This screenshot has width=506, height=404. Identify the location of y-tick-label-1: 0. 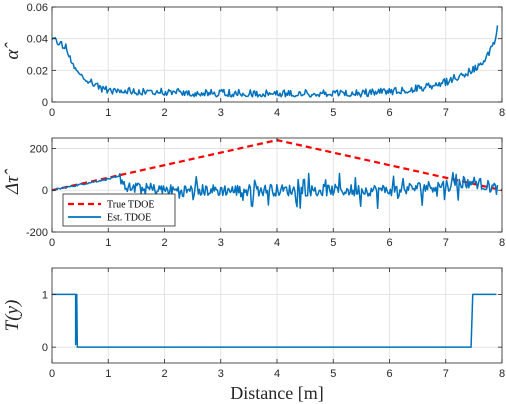
(45, 191).